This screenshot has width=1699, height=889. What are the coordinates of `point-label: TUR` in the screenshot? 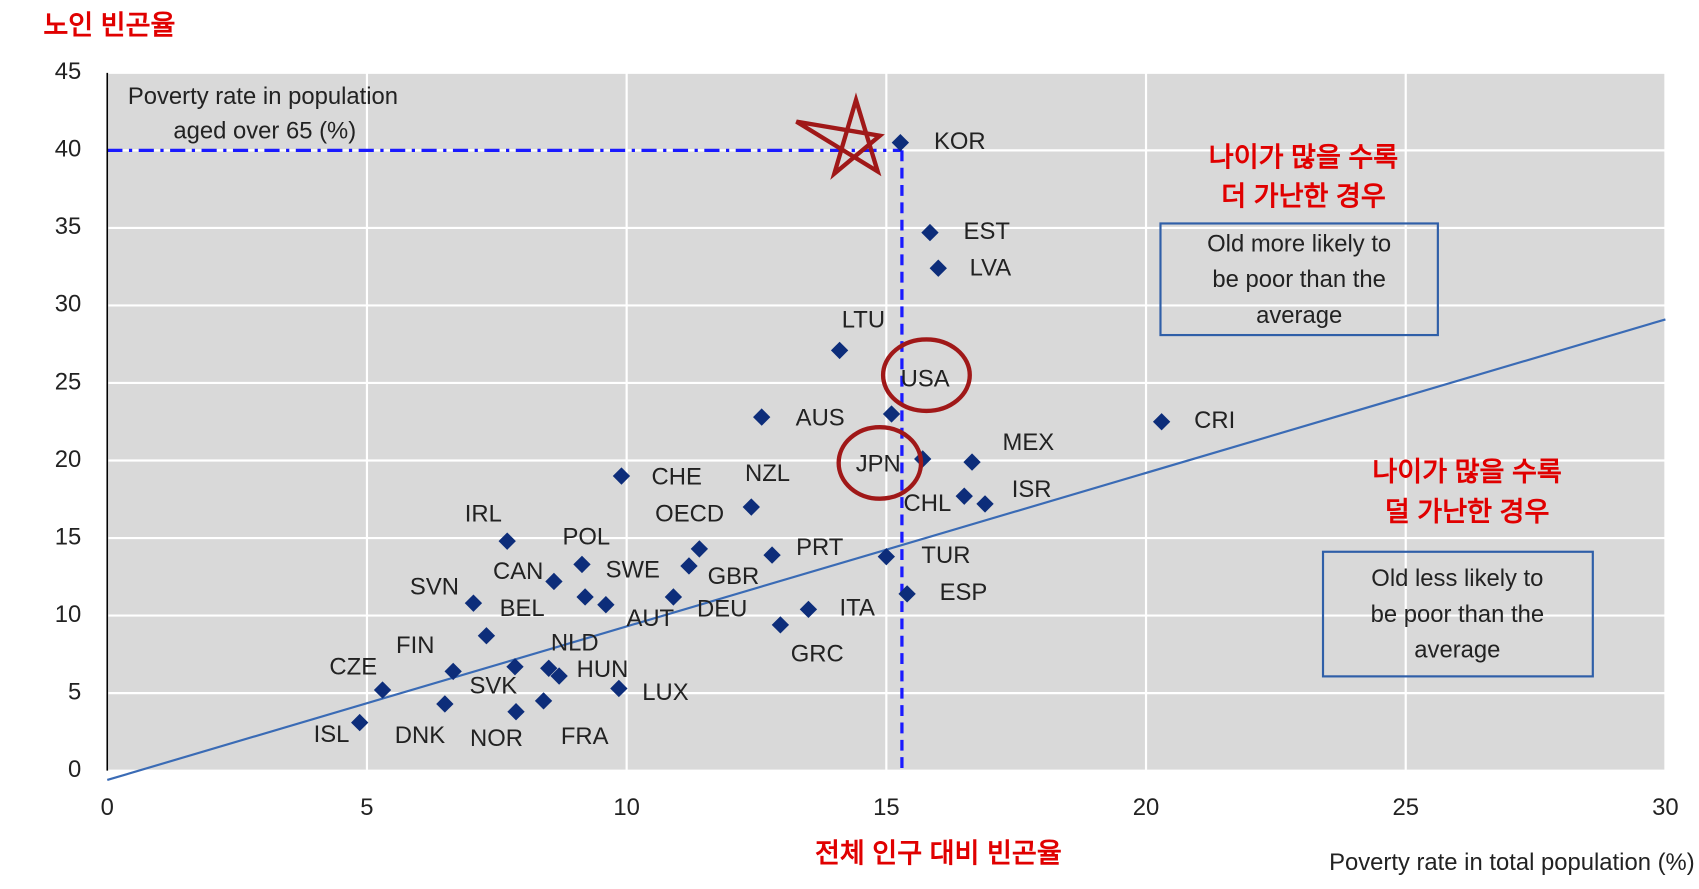 It's located at (945, 555).